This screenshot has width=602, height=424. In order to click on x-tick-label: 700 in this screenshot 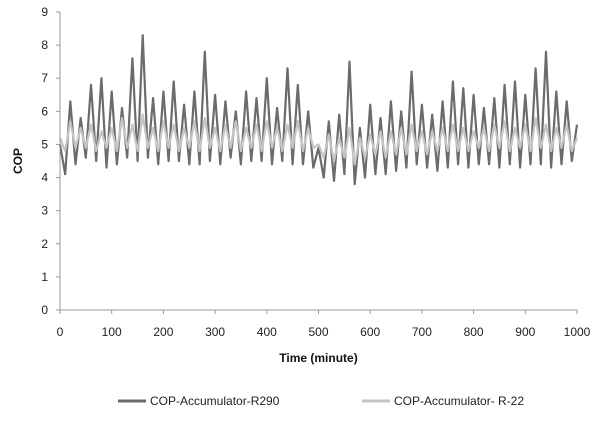, I will do `click(422, 332)`.